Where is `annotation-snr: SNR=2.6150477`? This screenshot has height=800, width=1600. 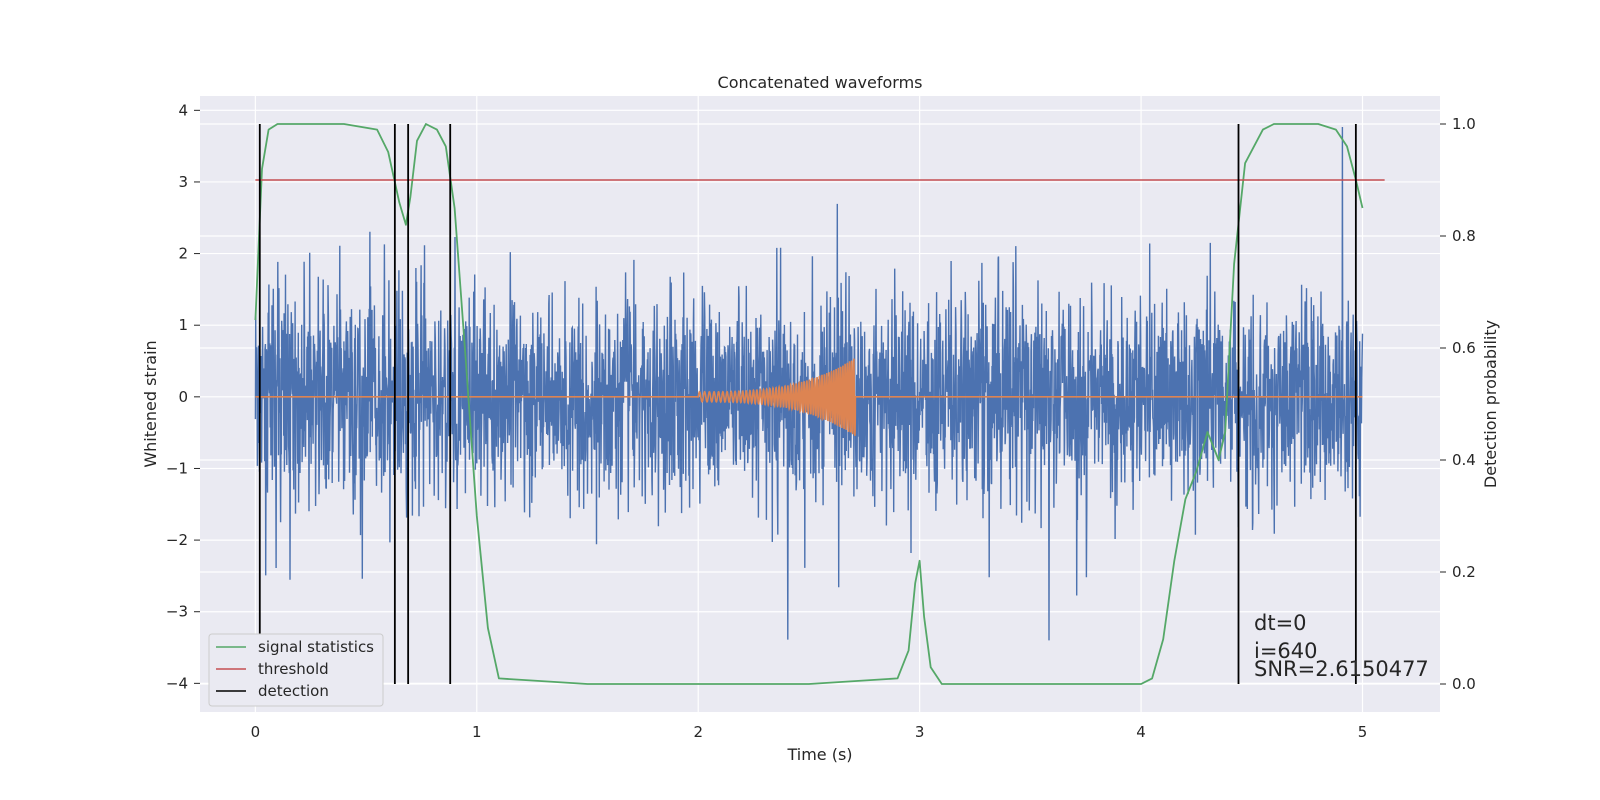
annotation-snr: SNR=2.6150477 is located at coordinates (1341, 669).